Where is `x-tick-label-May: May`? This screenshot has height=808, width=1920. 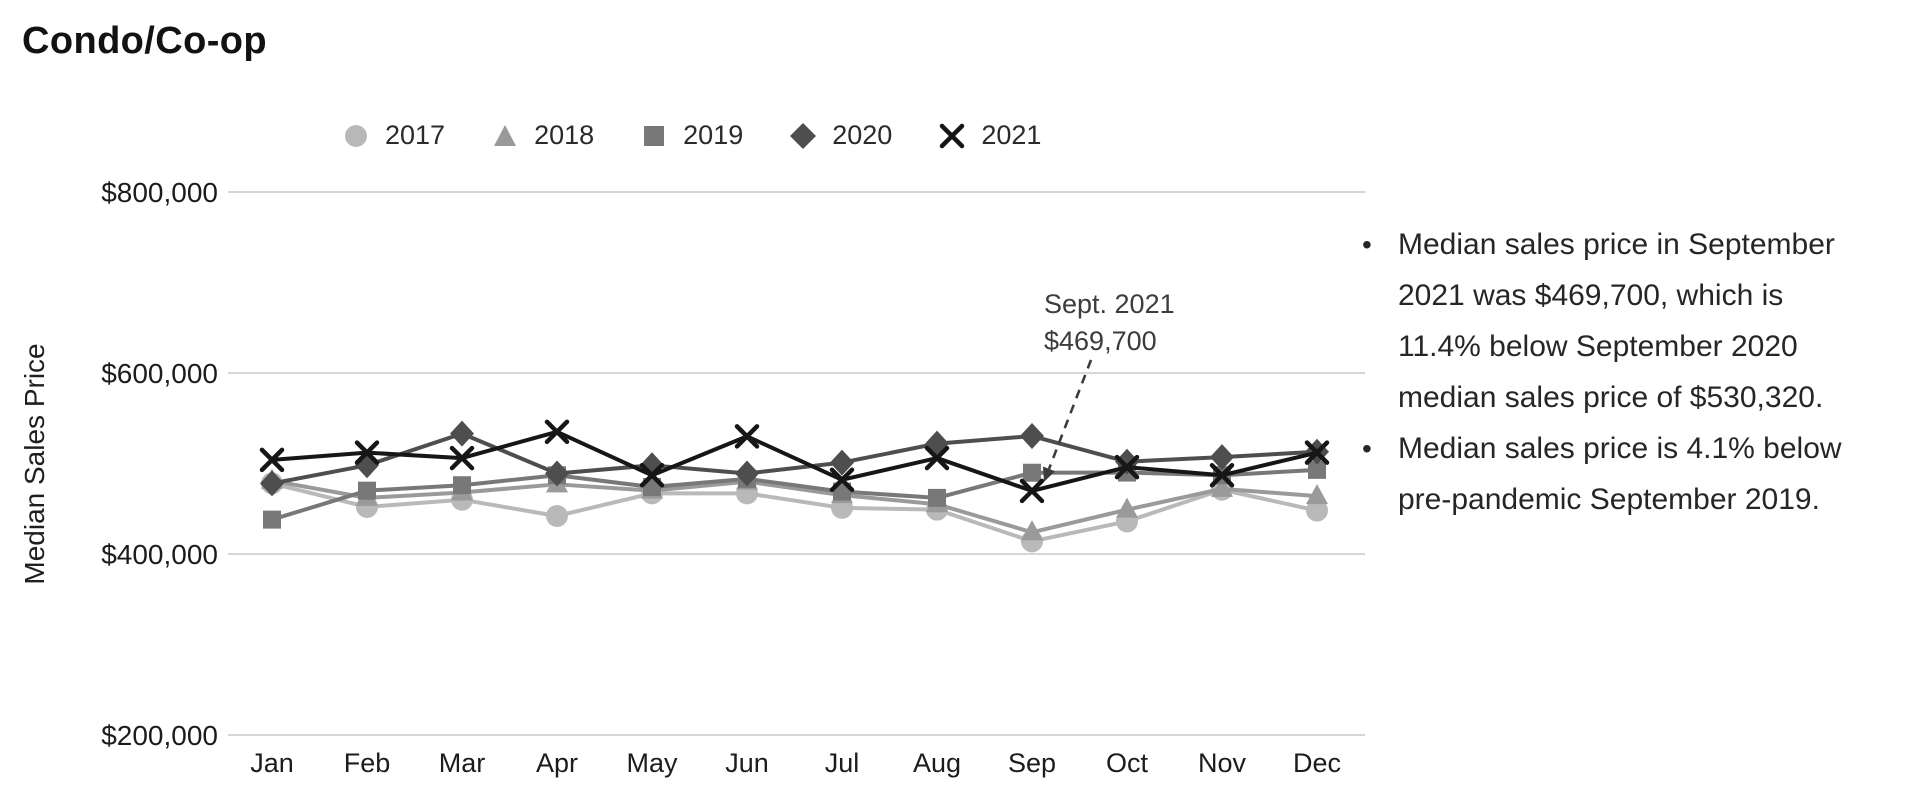
x-tick-label-May: May is located at coordinates (652, 763).